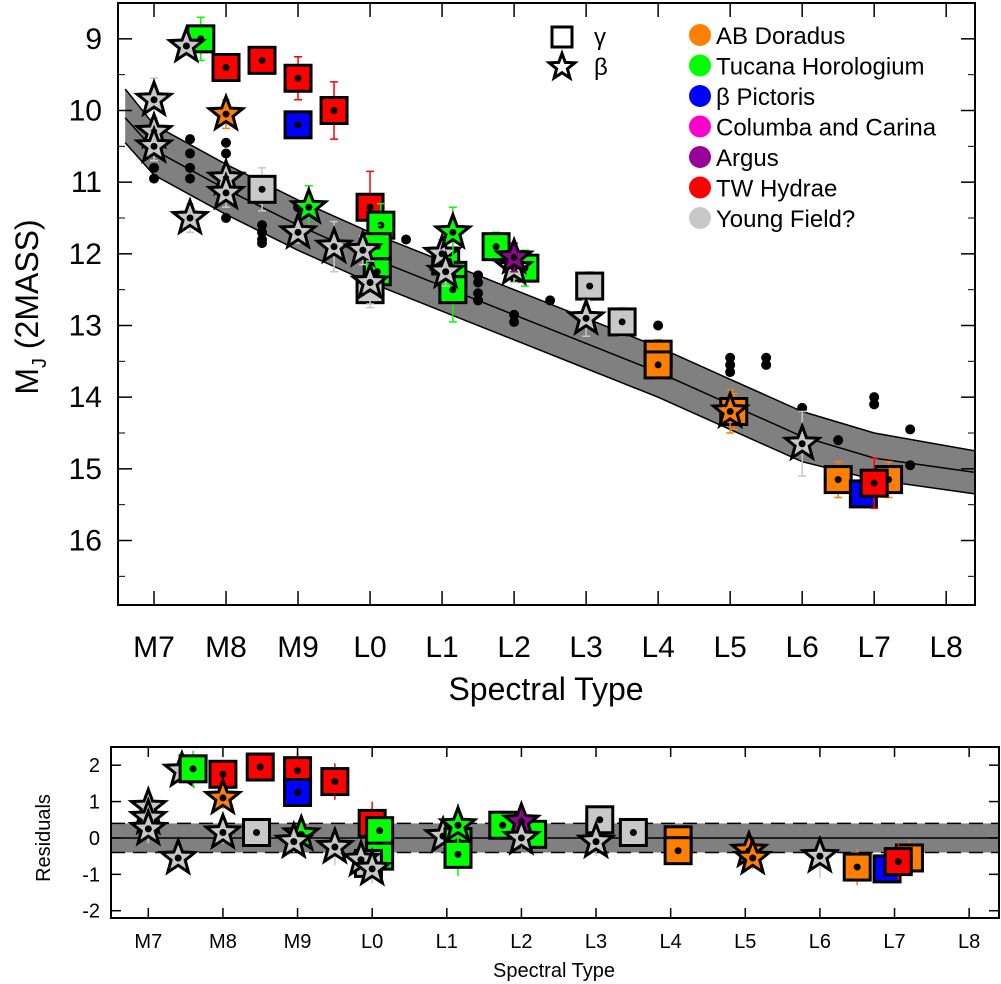 The width and height of the screenshot is (1001, 984). I want to click on residual-x-tick-label: L4, so click(671, 942).